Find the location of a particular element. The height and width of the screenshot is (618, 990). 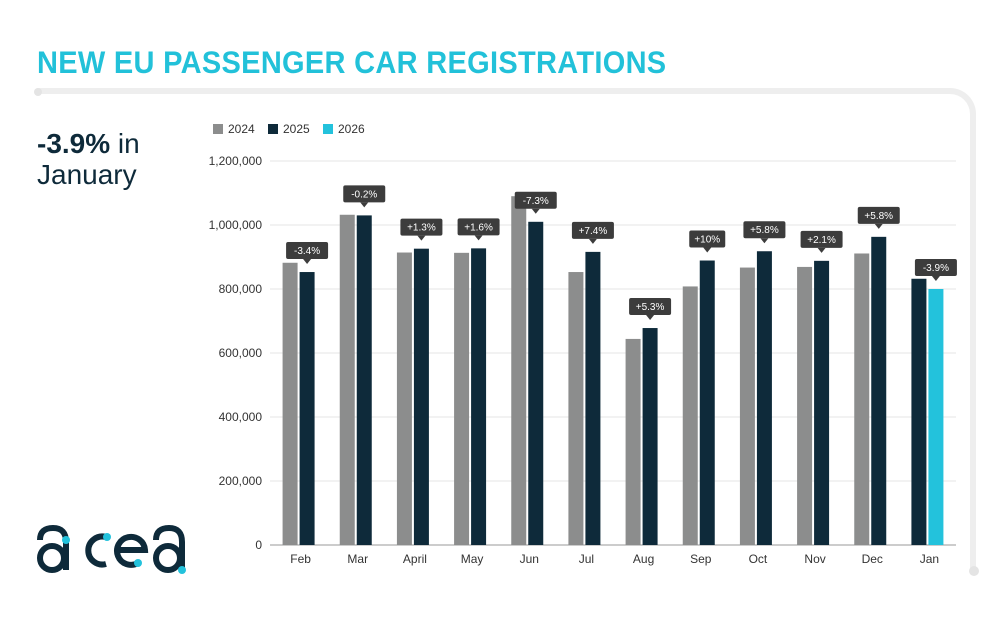

x-tick-label: Aug is located at coordinates (643, 559).